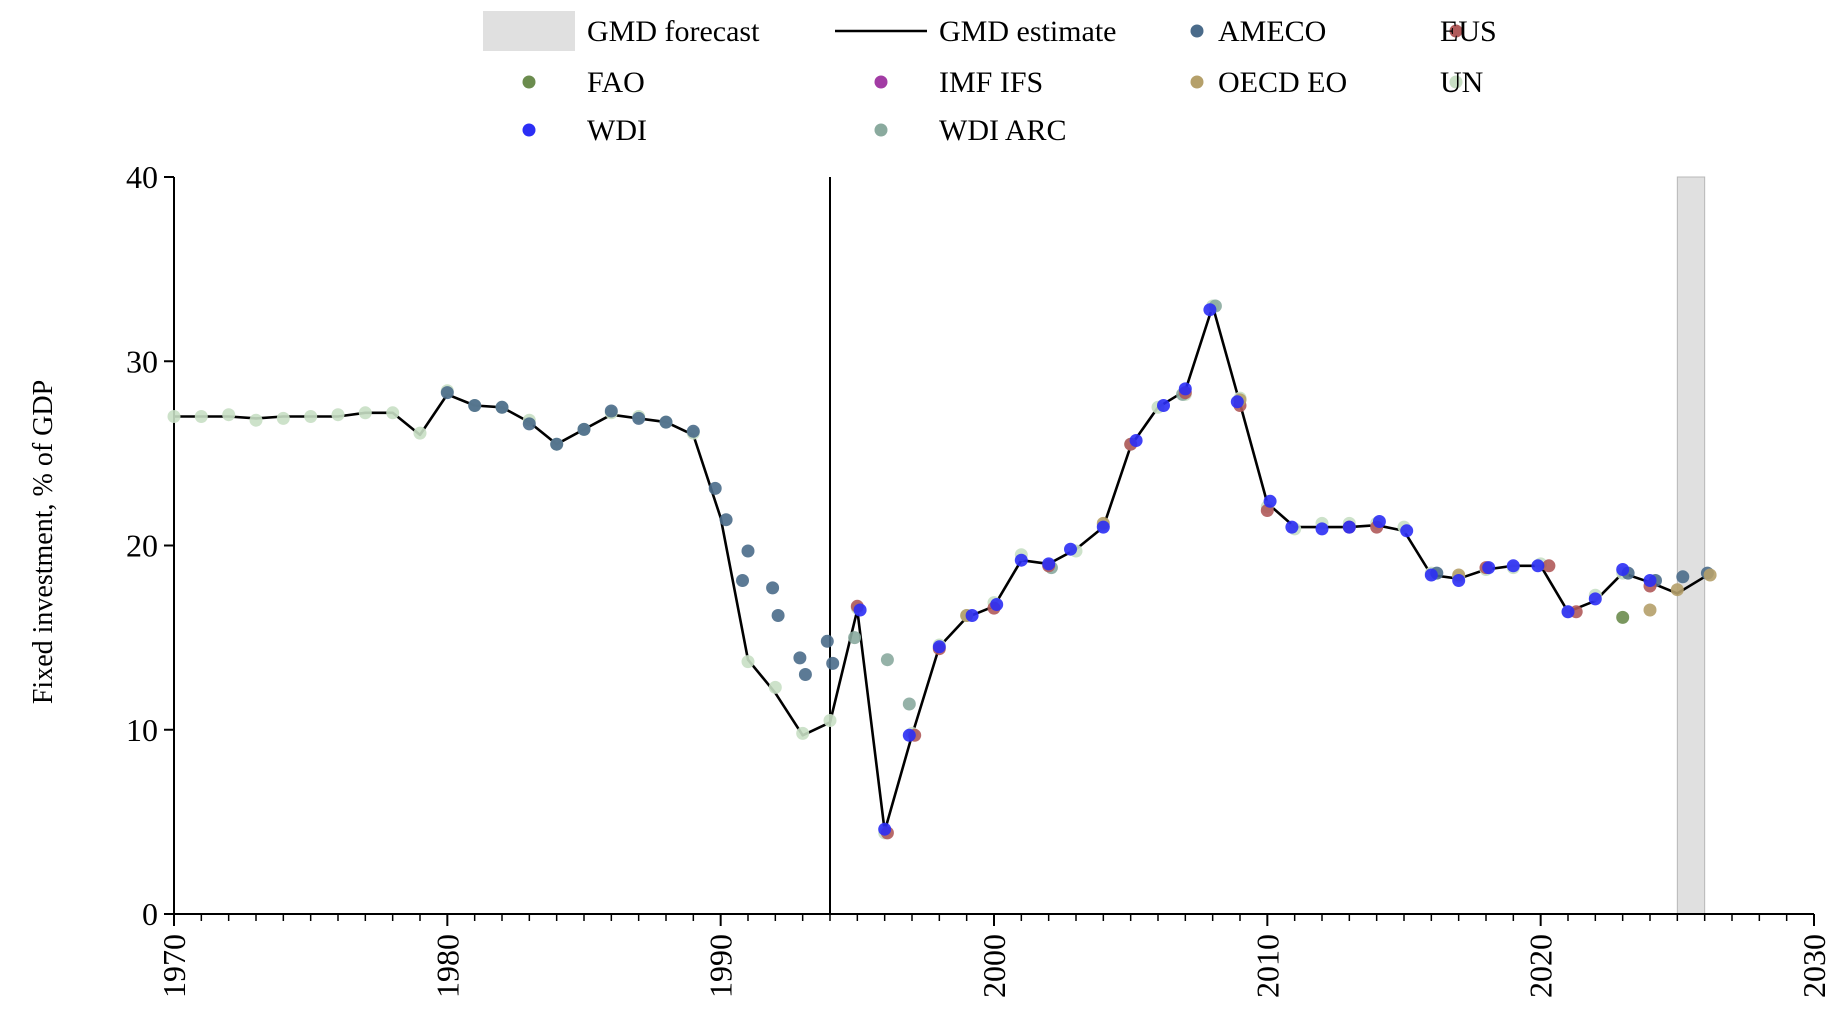  I want to click on y-tick-label: 30, so click(142, 361).